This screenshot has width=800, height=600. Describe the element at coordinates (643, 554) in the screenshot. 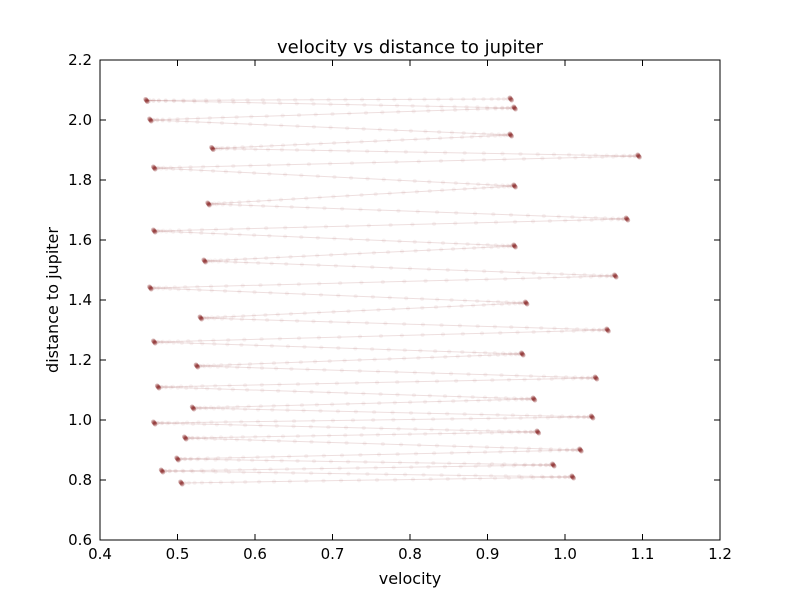

I see `x-tick-label: 1.1` at that location.